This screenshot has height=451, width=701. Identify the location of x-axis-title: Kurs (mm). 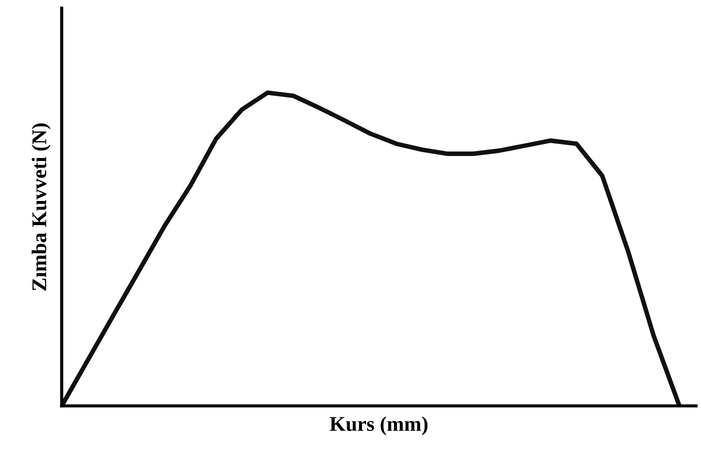
(379, 426).